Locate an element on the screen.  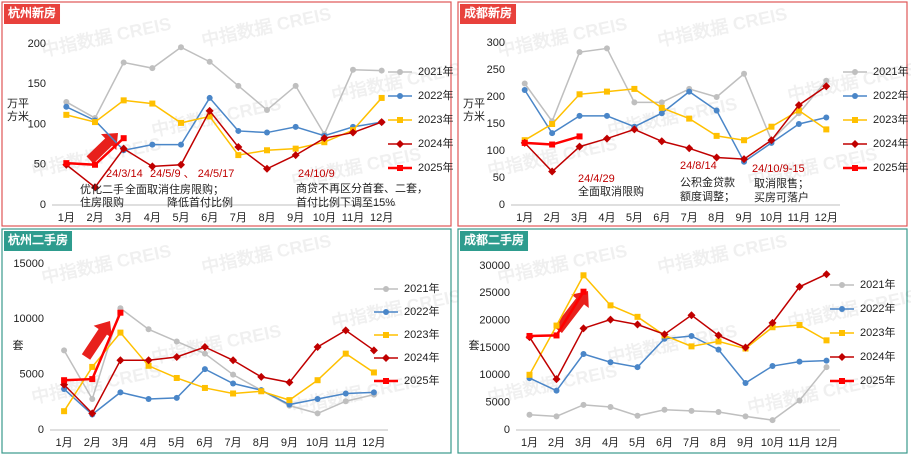
y-tick-label: 30000 is located at coordinates (494, 266).